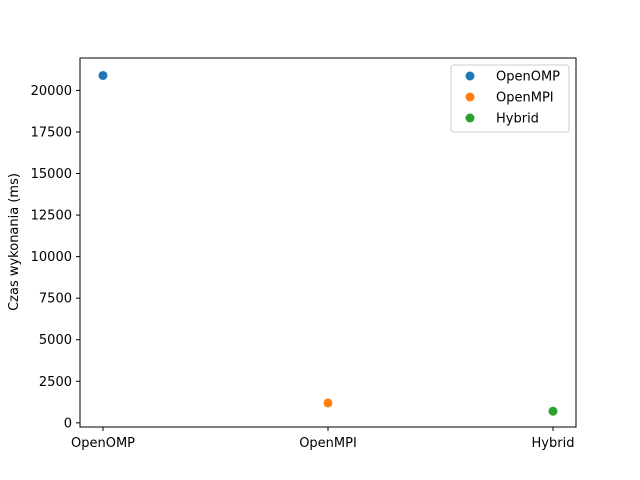  I want to click on y-axis-label: Czas wykonania (ms), so click(14, 242).